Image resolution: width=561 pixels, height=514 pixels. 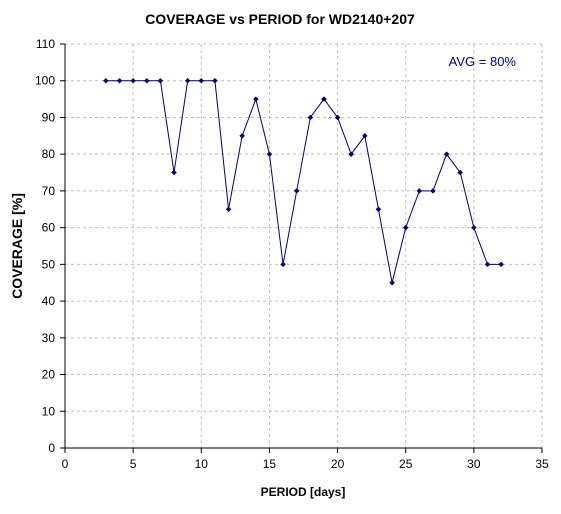 What do you see at coordinates (474, 464) in the screenshot?
I see `x-tick-label: 30` at bounding box center [474, 464].